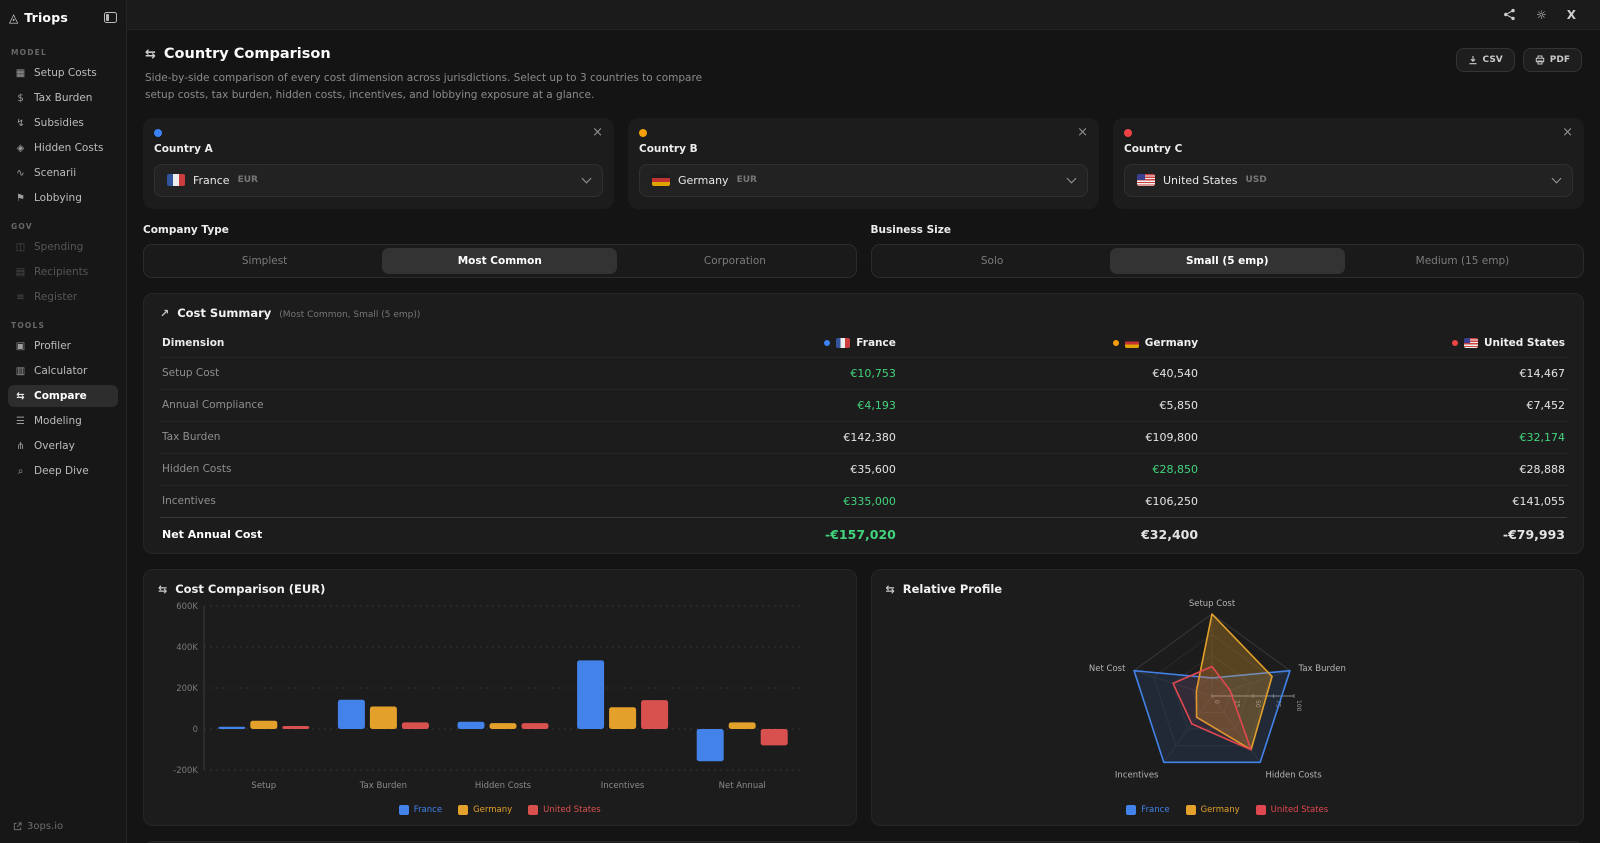  Describe the element at coordinates (63, 446) in the screenshot. I see `sidebar-item-overlay: ⋔ Overlay` at that location.